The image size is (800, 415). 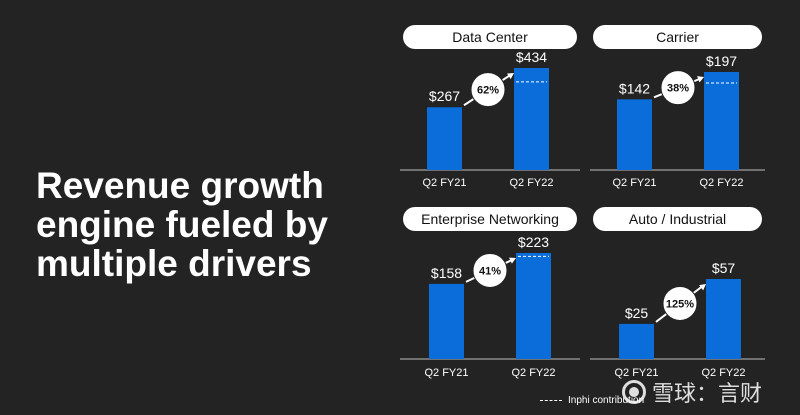 What do you see at coordinates (444, 96) in the screenshot?
I see `data-label: $267` at bounding box center [444, 96].